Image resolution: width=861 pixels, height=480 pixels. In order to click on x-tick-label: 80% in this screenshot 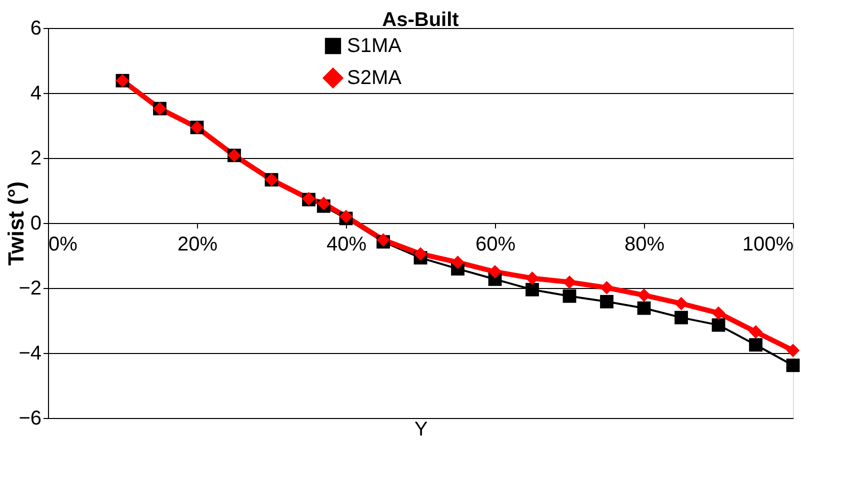, I will do `click(644, 245)`.